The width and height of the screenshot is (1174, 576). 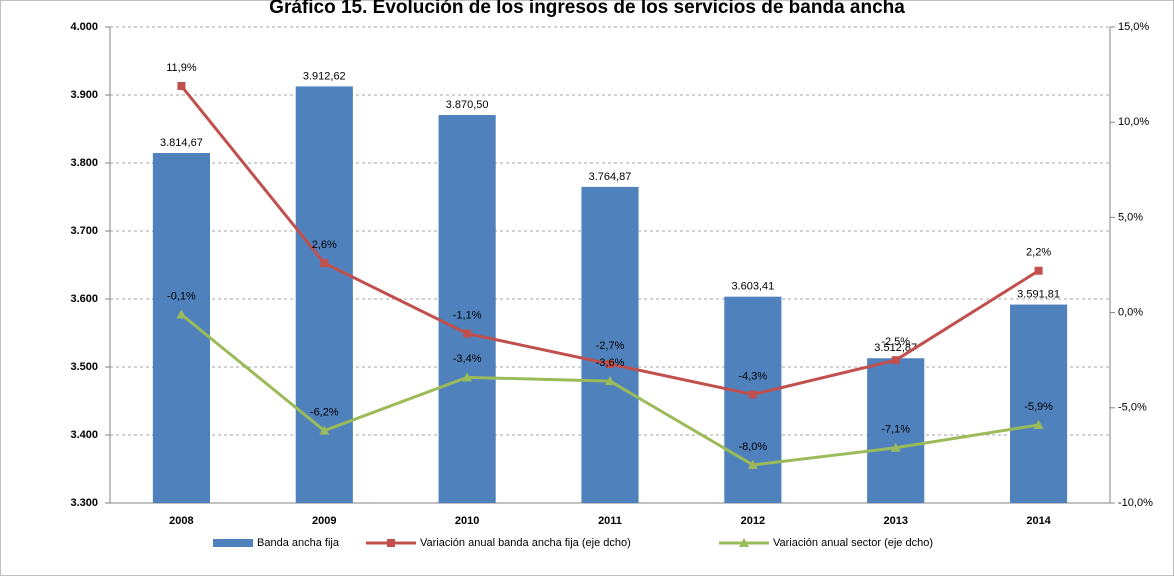 I want to click on data-label: -2,7%, so click(x=610, y=346).